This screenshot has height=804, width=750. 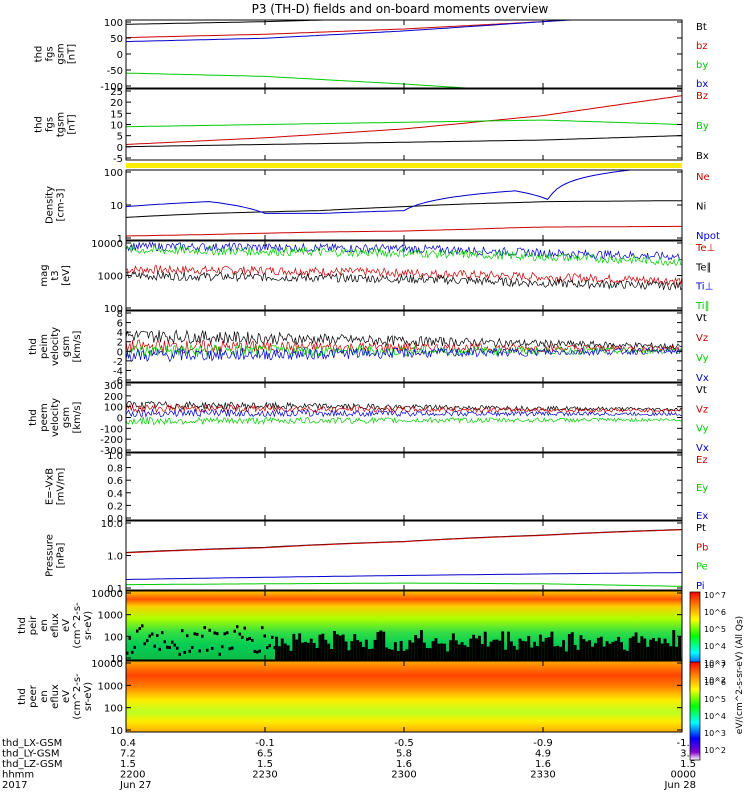 What do you see at coordinates (740, 675) in the screenshot?
I see `colorbar-label: eV/(cm^2-s-sr-eV) (All Qs)` at bounding box center [740, 675].